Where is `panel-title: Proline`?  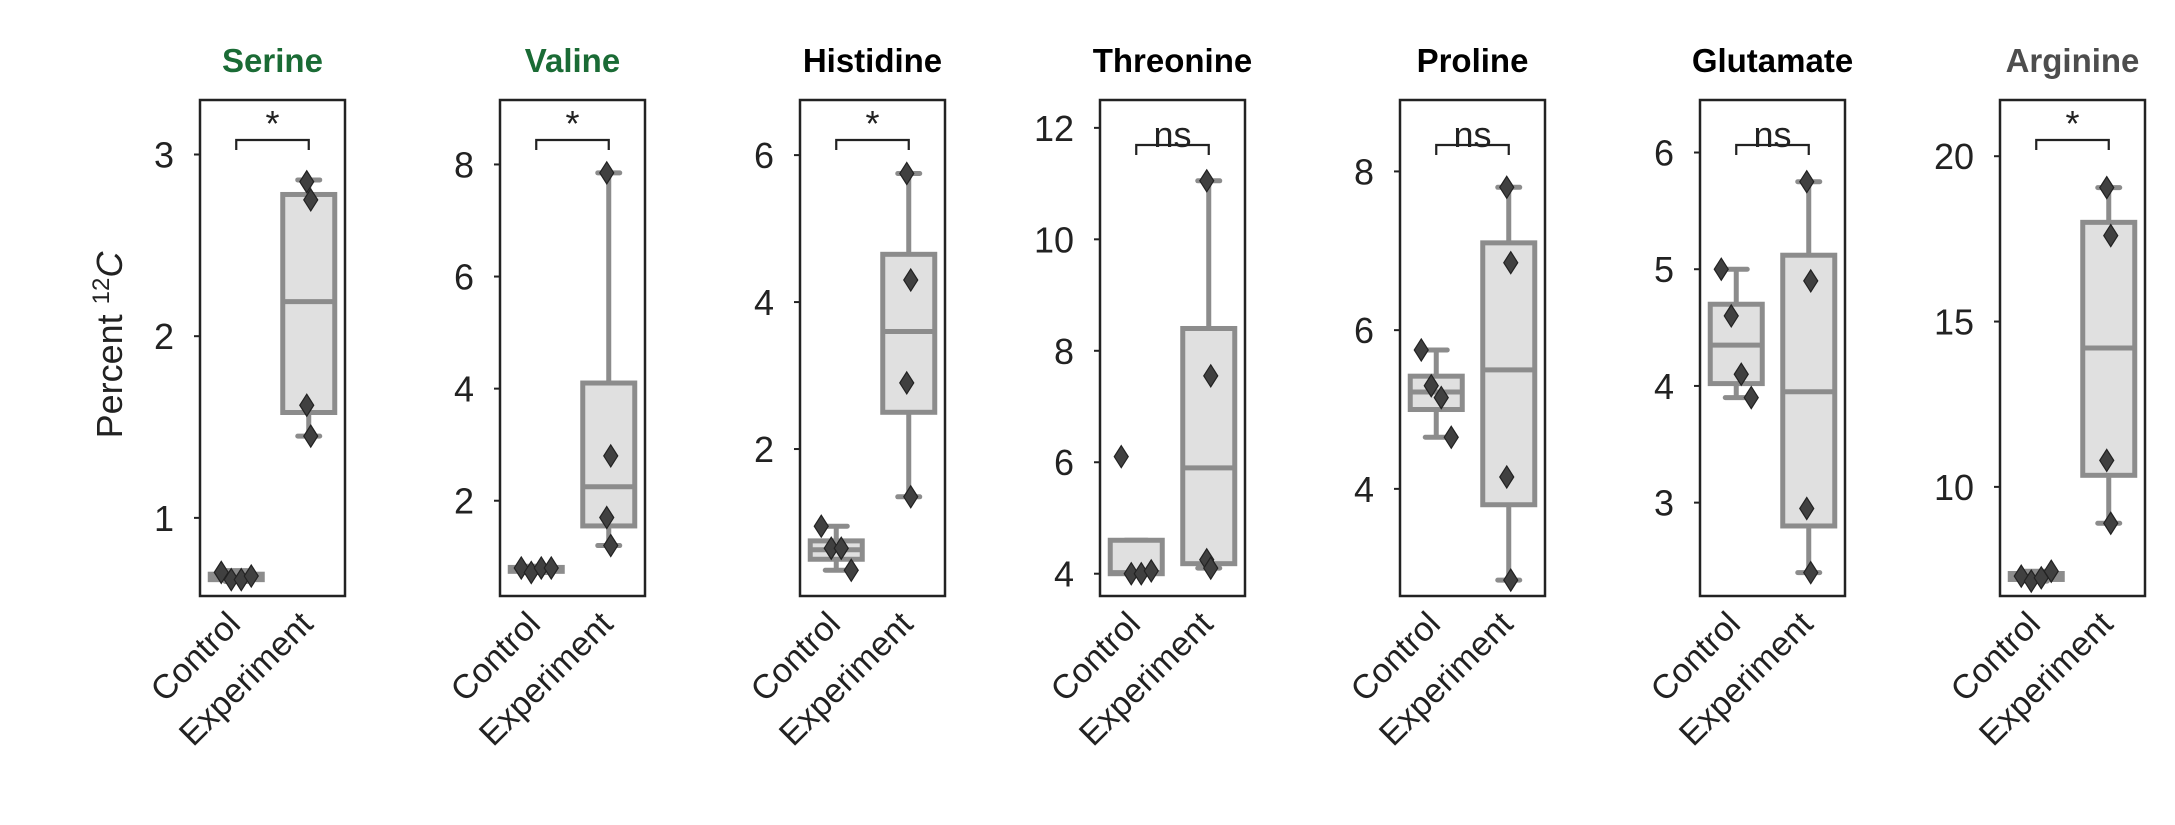 panel-title: Proline is located at coordinates (1473, 60).